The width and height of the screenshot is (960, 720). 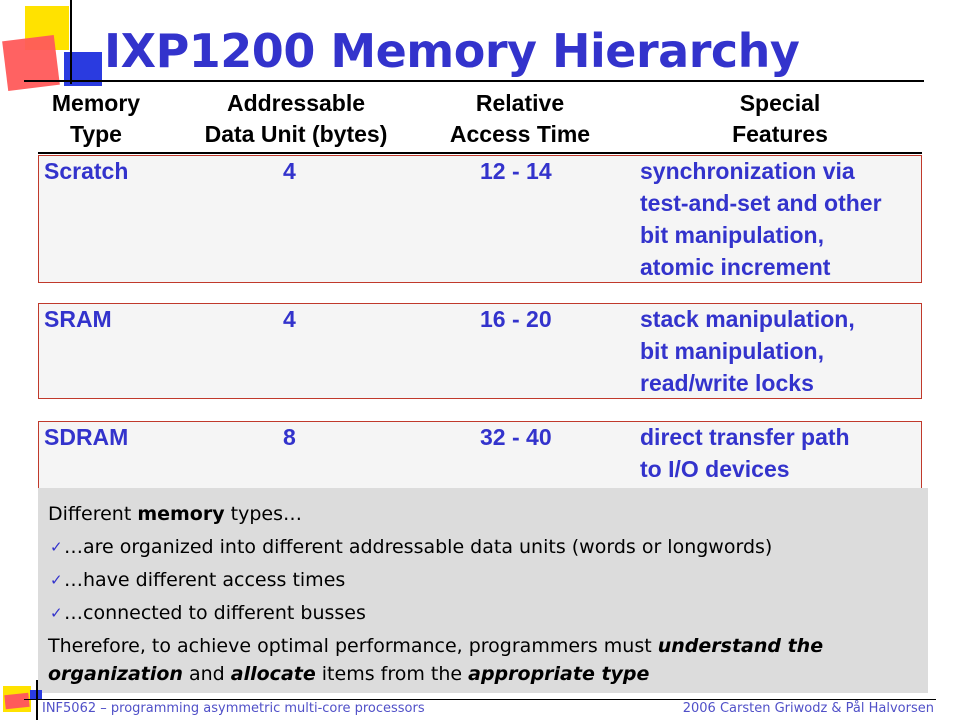 What do you see at coordinates (474, 81) in the screenshot?
I see `title-underline` at bounding box center [474, 81].